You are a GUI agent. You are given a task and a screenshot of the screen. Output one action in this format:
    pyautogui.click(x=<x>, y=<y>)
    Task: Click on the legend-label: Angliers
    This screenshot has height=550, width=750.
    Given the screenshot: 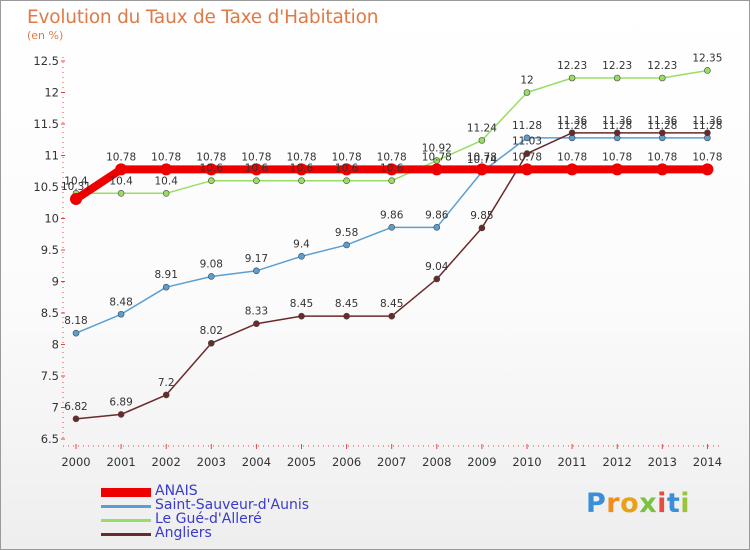 What is the action you would take?
    pyautogui.click(x=183, y=533)
    